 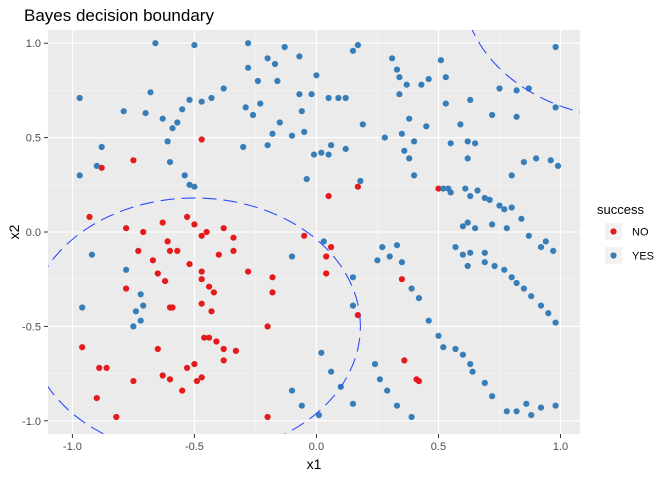 What do you see at coordinates (194, 447) in the screenshot?
I see `x-tick-label-1: -0.5` at bounding box center [194, 447].